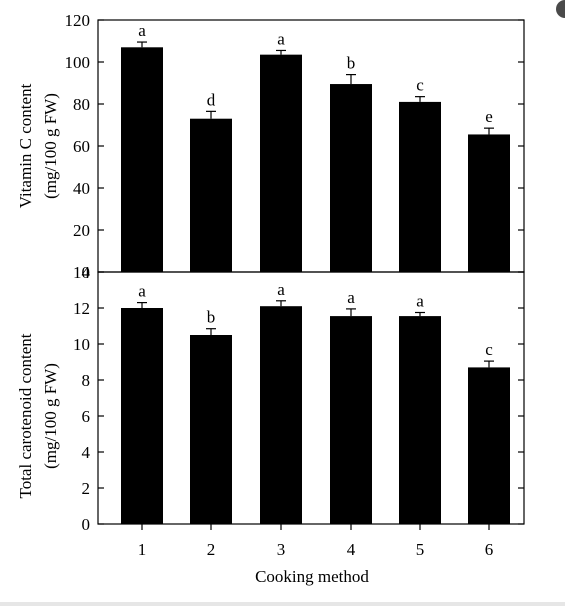 The image size is (565, 606). Describe the element at coordinates (25, 145) in the screenshot. I see `vitamin-c-ylabel-line1: Vitamin C content` at that location.